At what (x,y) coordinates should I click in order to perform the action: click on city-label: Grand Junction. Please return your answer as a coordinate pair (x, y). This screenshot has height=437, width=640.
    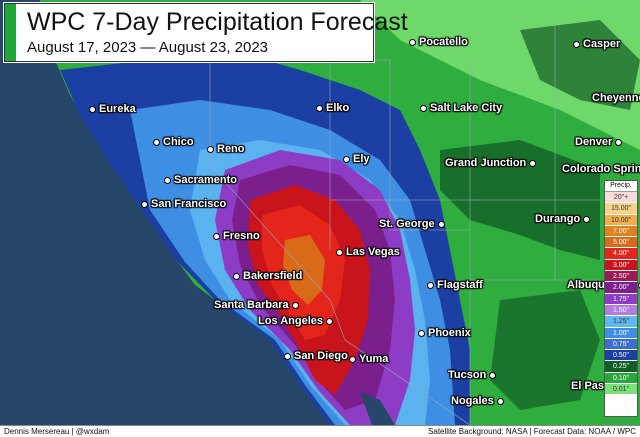
    Looking at the image, I should click on (491, 163).